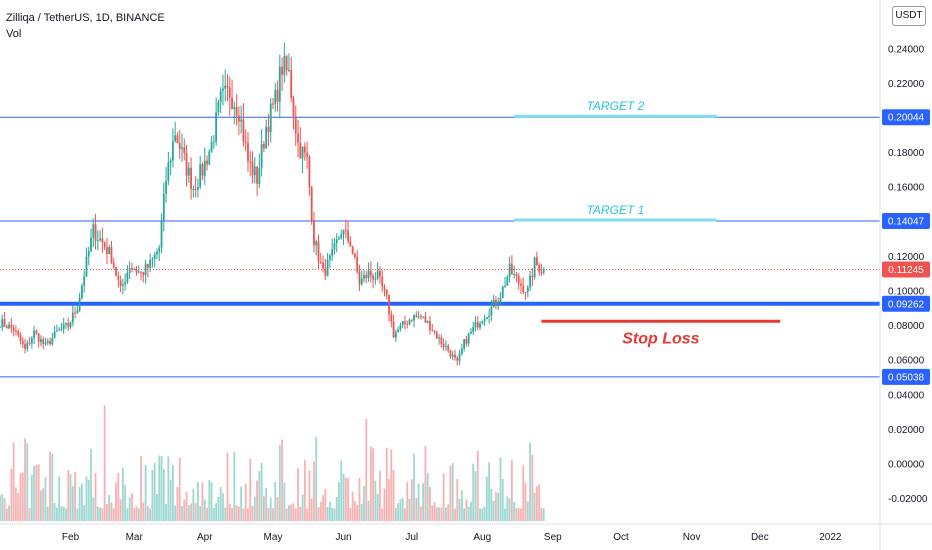 This screenshot has width=932, height=550. Describe the element at coordinates (830, 537) in the screenshot. I see `time-tick-label: 2022` at that location.